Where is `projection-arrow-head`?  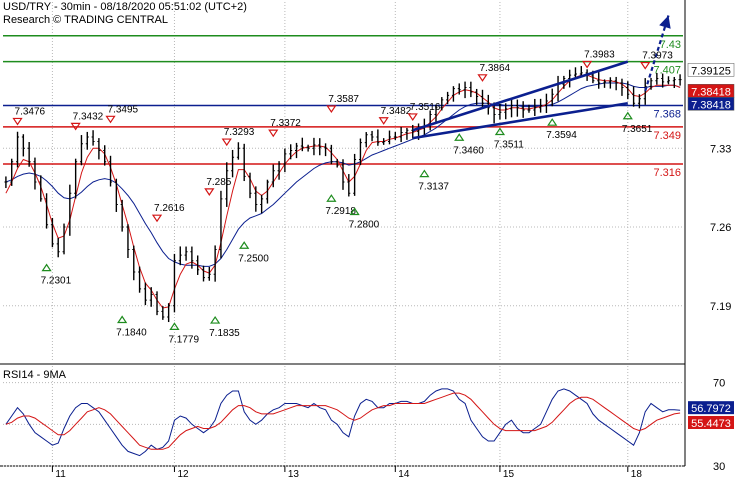
projection-arrow-head is located at coordinates (665, 22).